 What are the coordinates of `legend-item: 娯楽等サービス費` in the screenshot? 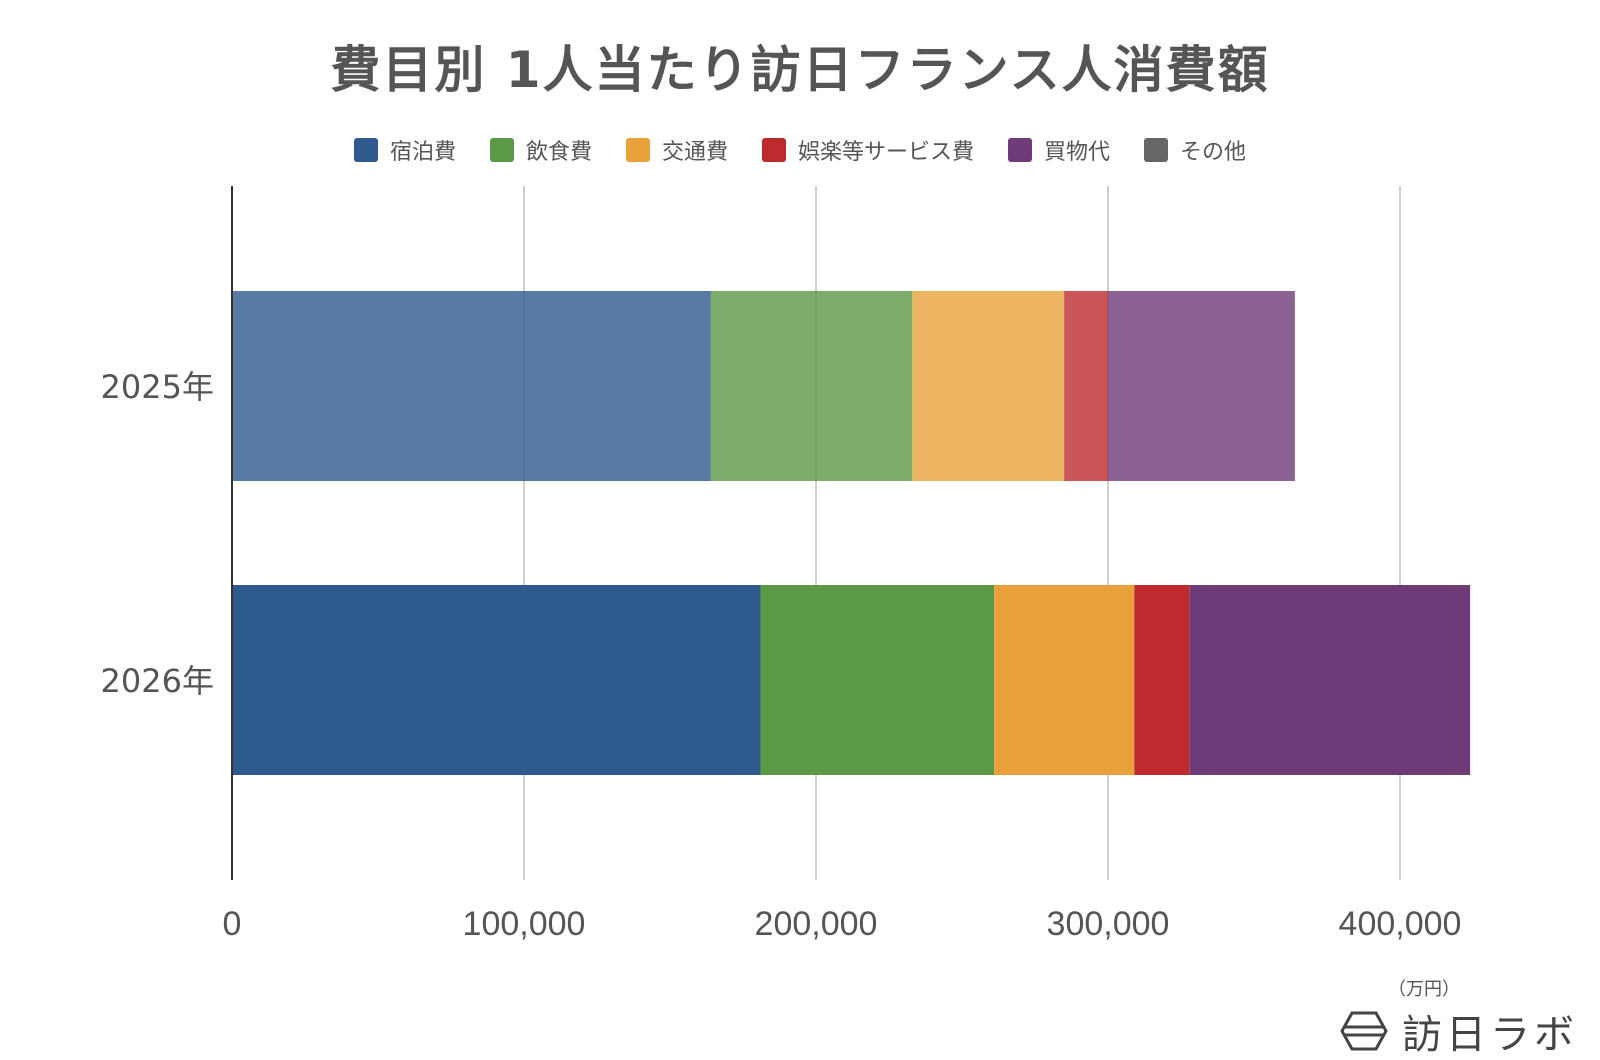 It's located at (868, 150).